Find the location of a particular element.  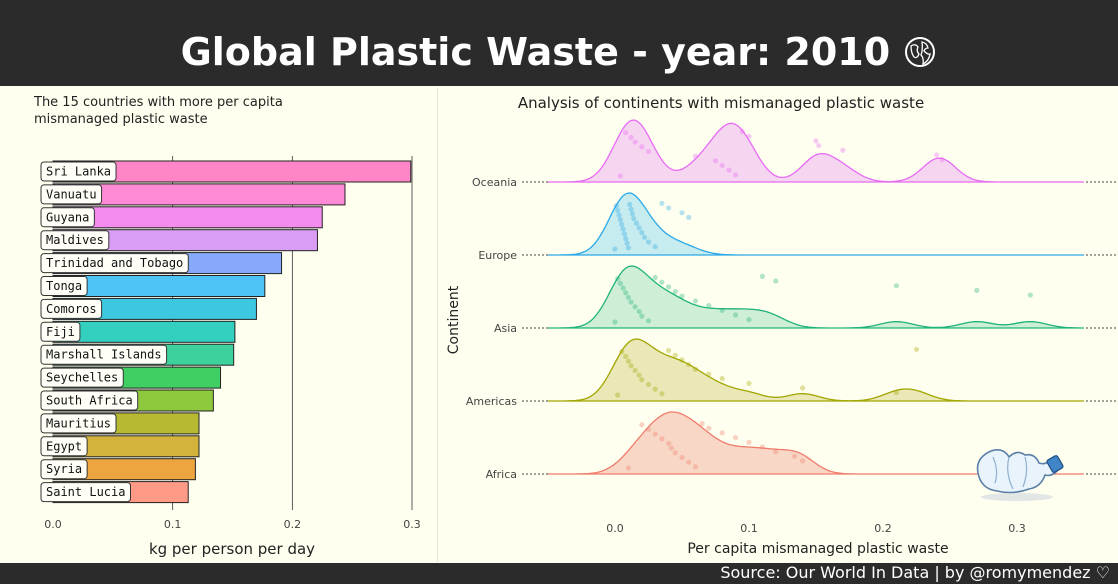

bar-label-box: Saint Lucia is located at coordinates (85, 492).